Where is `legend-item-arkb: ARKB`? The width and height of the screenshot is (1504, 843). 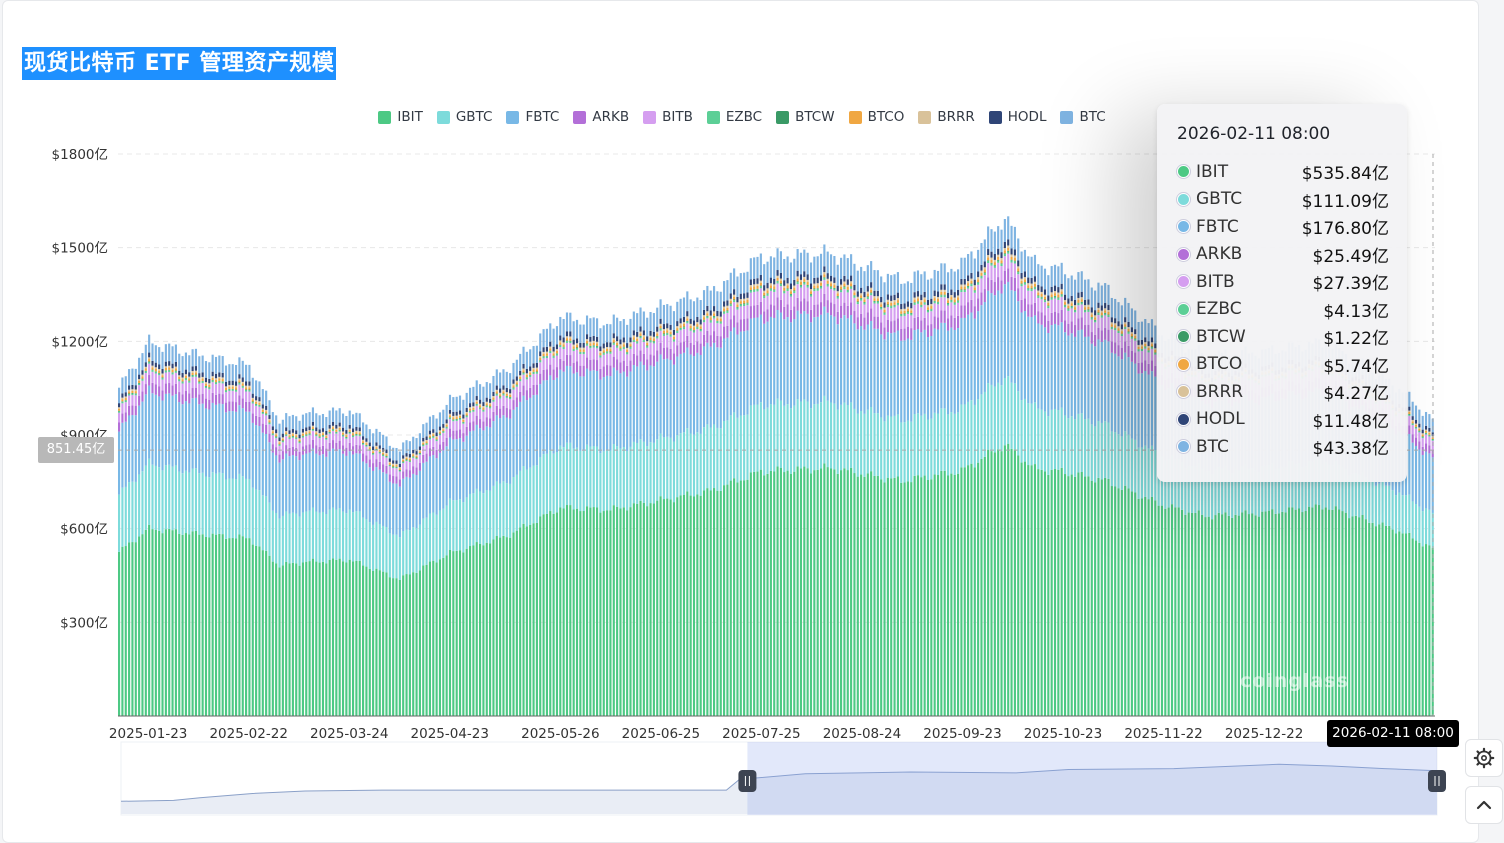 legend-item-arkb: ARKB is located at coordinates (601, 117).